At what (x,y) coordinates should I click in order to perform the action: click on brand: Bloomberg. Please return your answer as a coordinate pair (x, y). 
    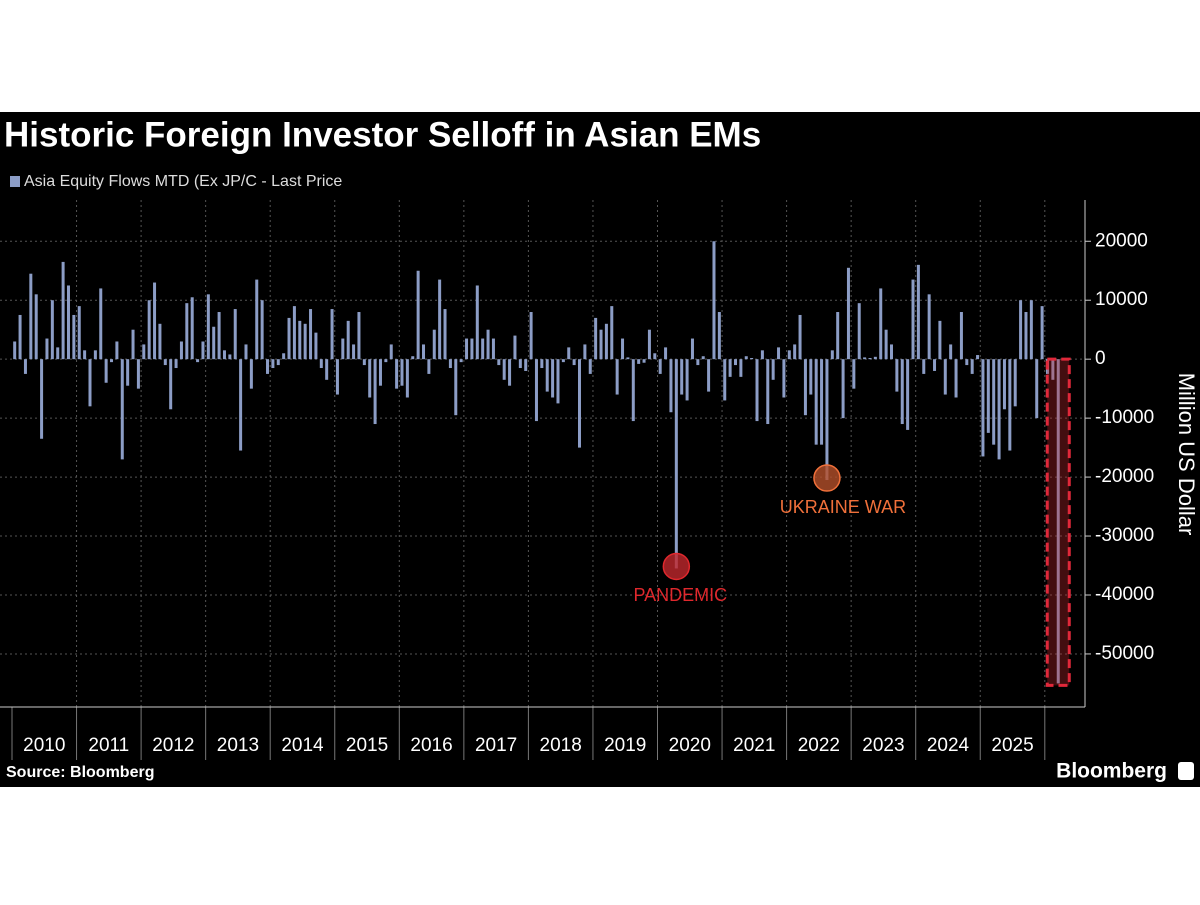
    Looking at the image, I should click on (1111, 771).